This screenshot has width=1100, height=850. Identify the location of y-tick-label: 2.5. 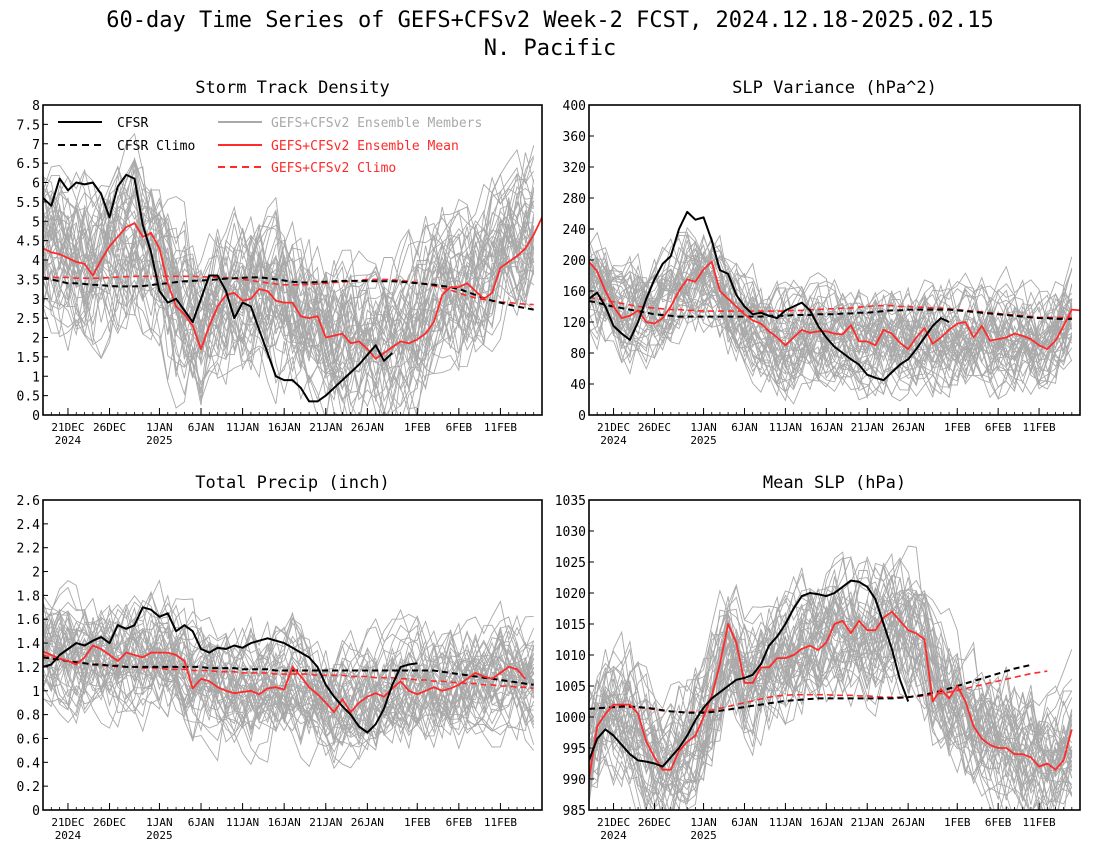
(28, 319).